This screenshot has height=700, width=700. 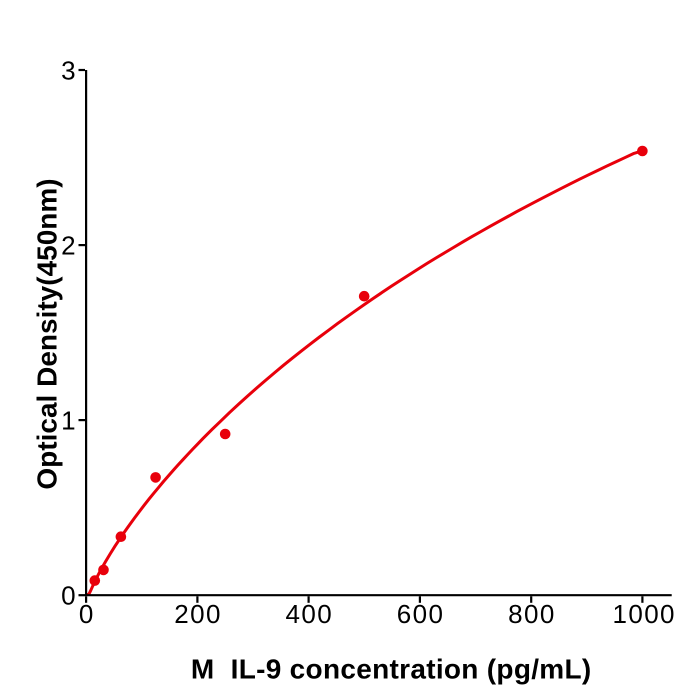 I want to click on svg-text: 800, so click(x=532, y=614).